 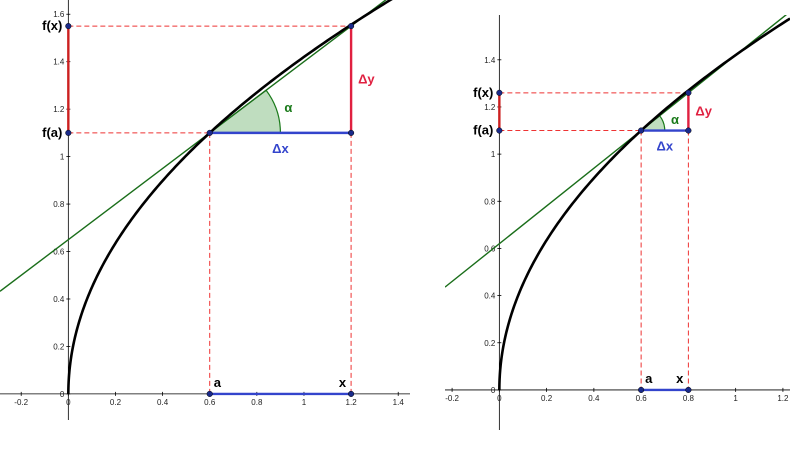 What do you see at coordinates (59, 14) in the screenshot?
I see `y-tick-label: 1.6` at bounding box center [59, 14].